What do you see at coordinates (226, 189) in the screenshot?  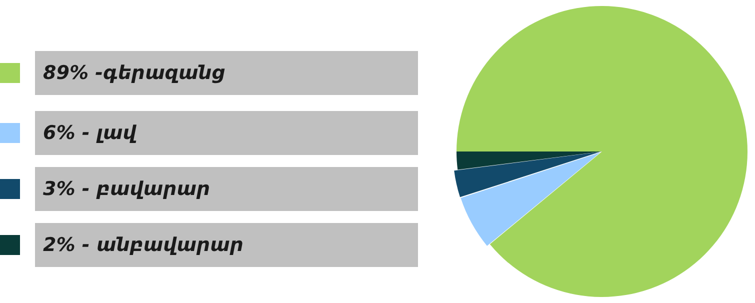 I see `legend-label: 3% - բավարար` at bounding box center [226, 189].